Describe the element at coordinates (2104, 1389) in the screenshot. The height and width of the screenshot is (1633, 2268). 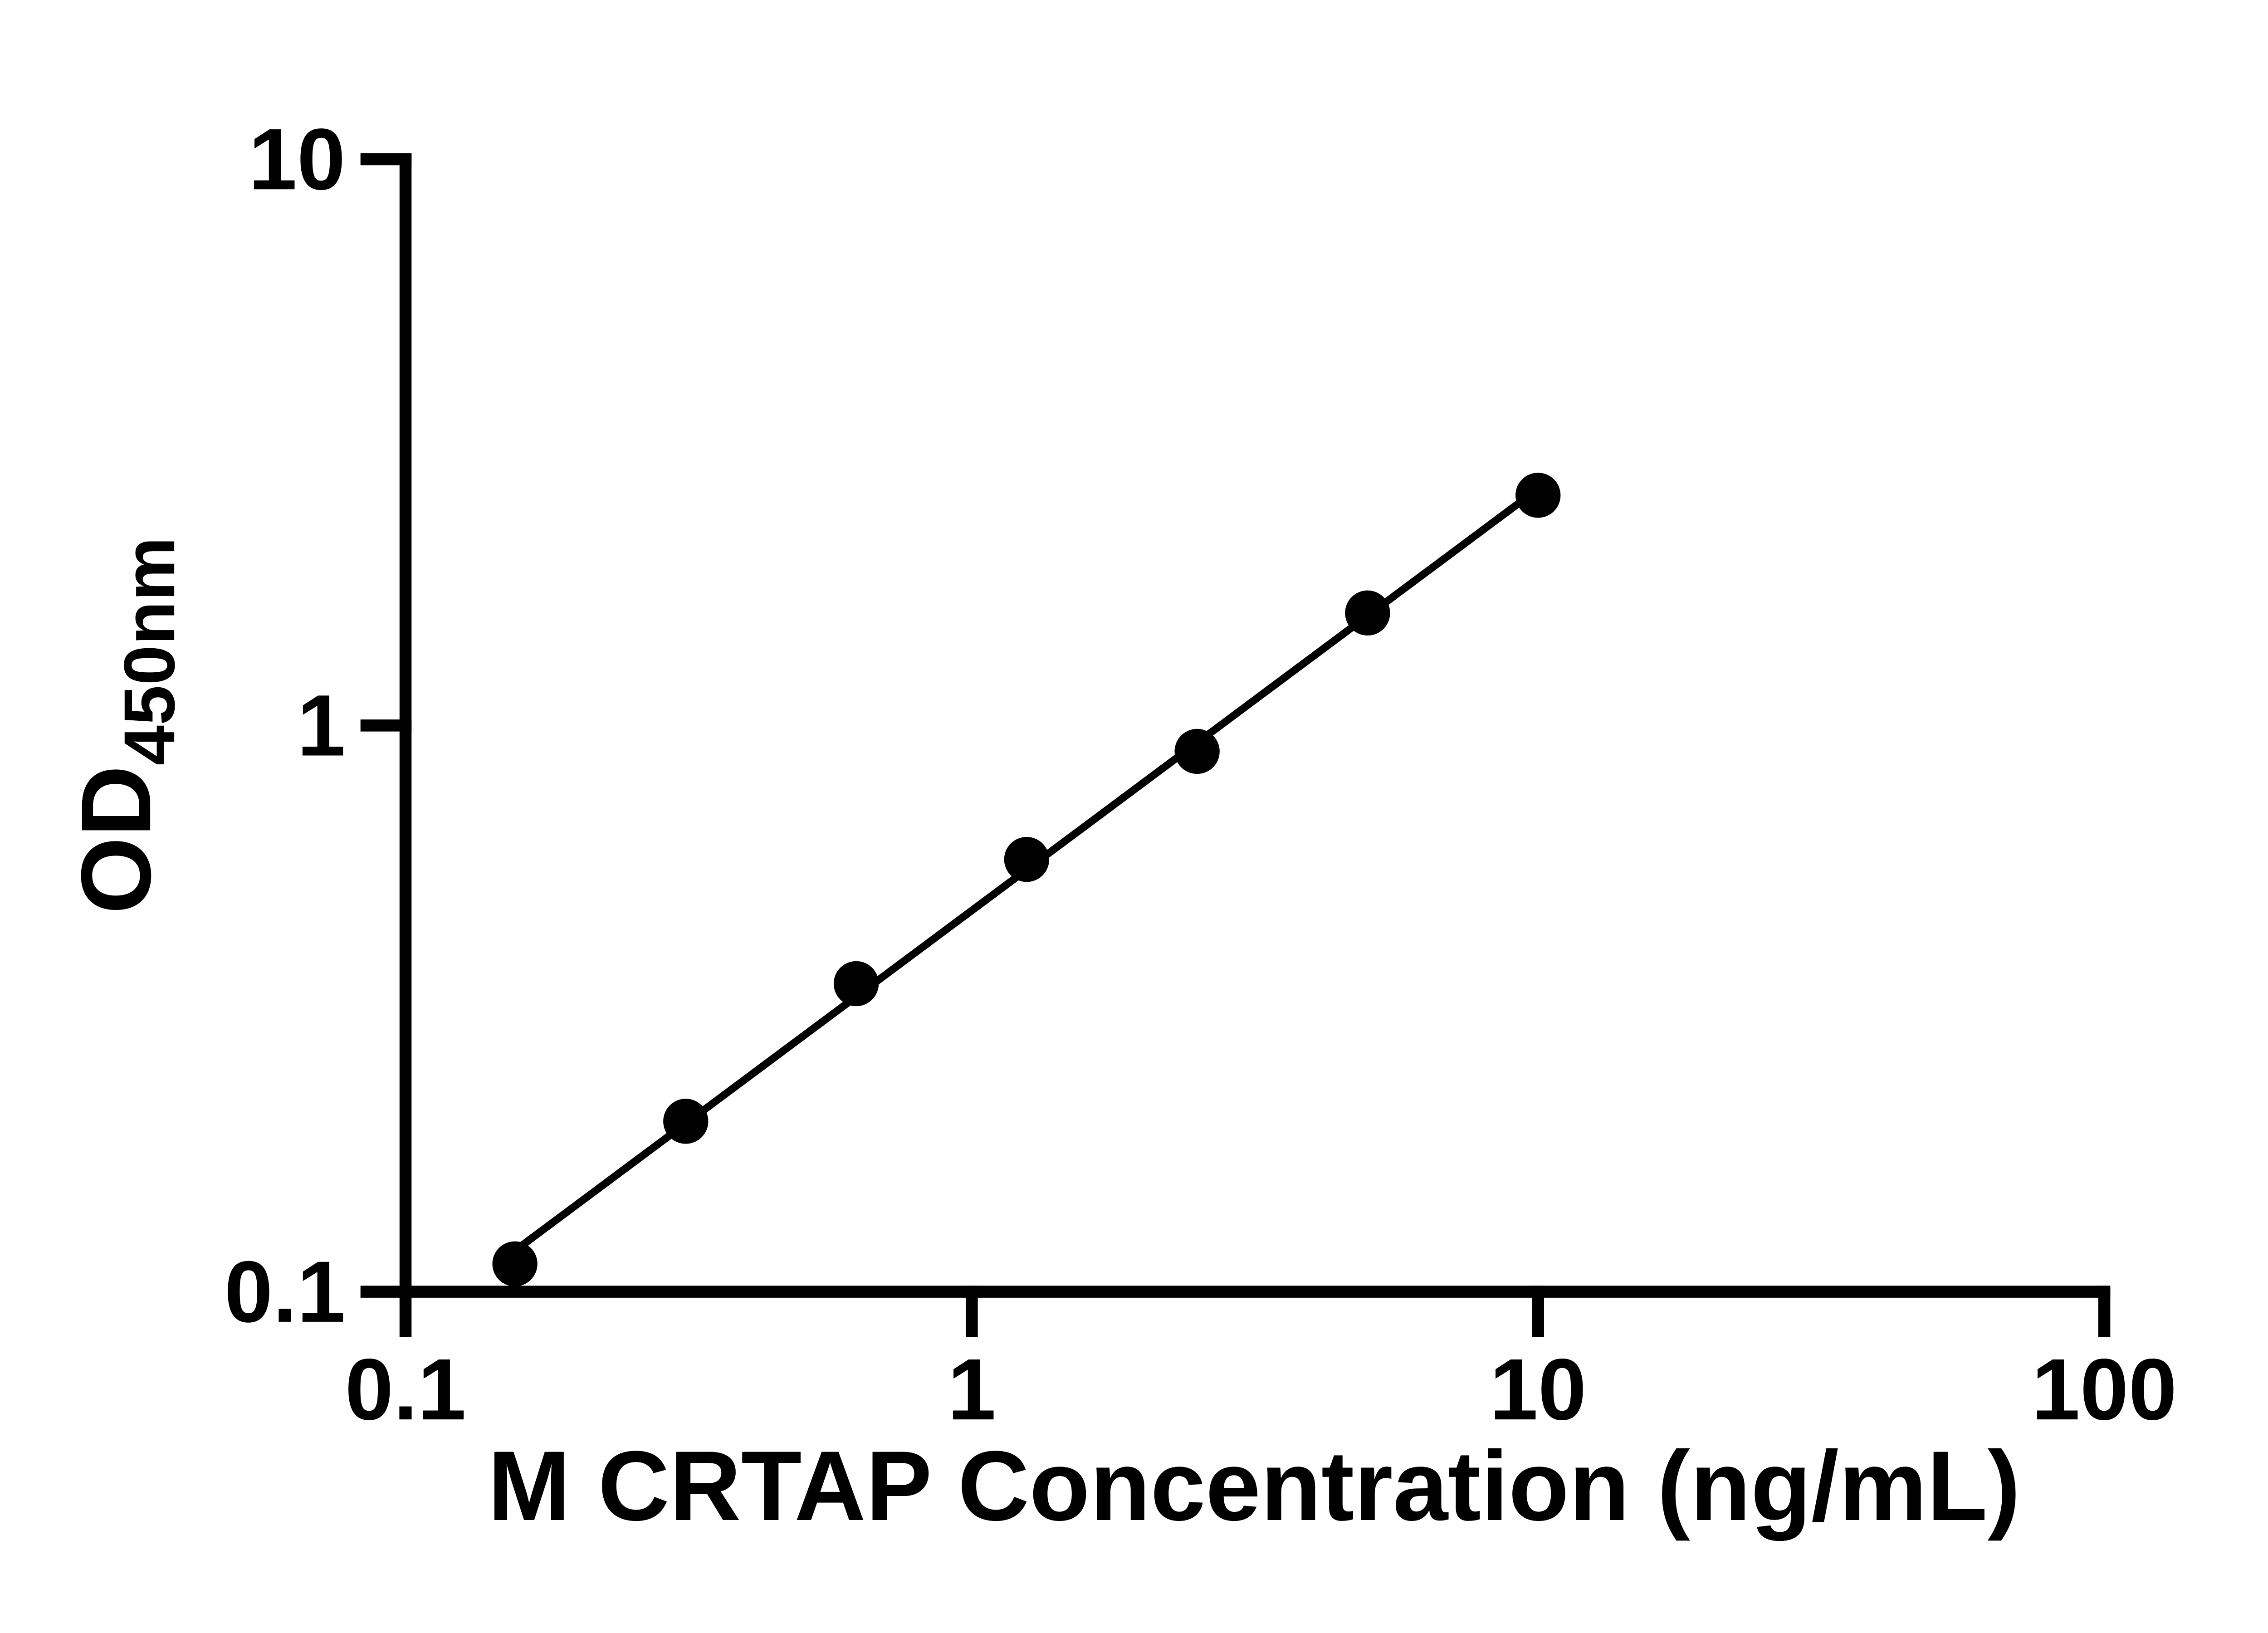
I see `x-tick-label: 100` at that location.